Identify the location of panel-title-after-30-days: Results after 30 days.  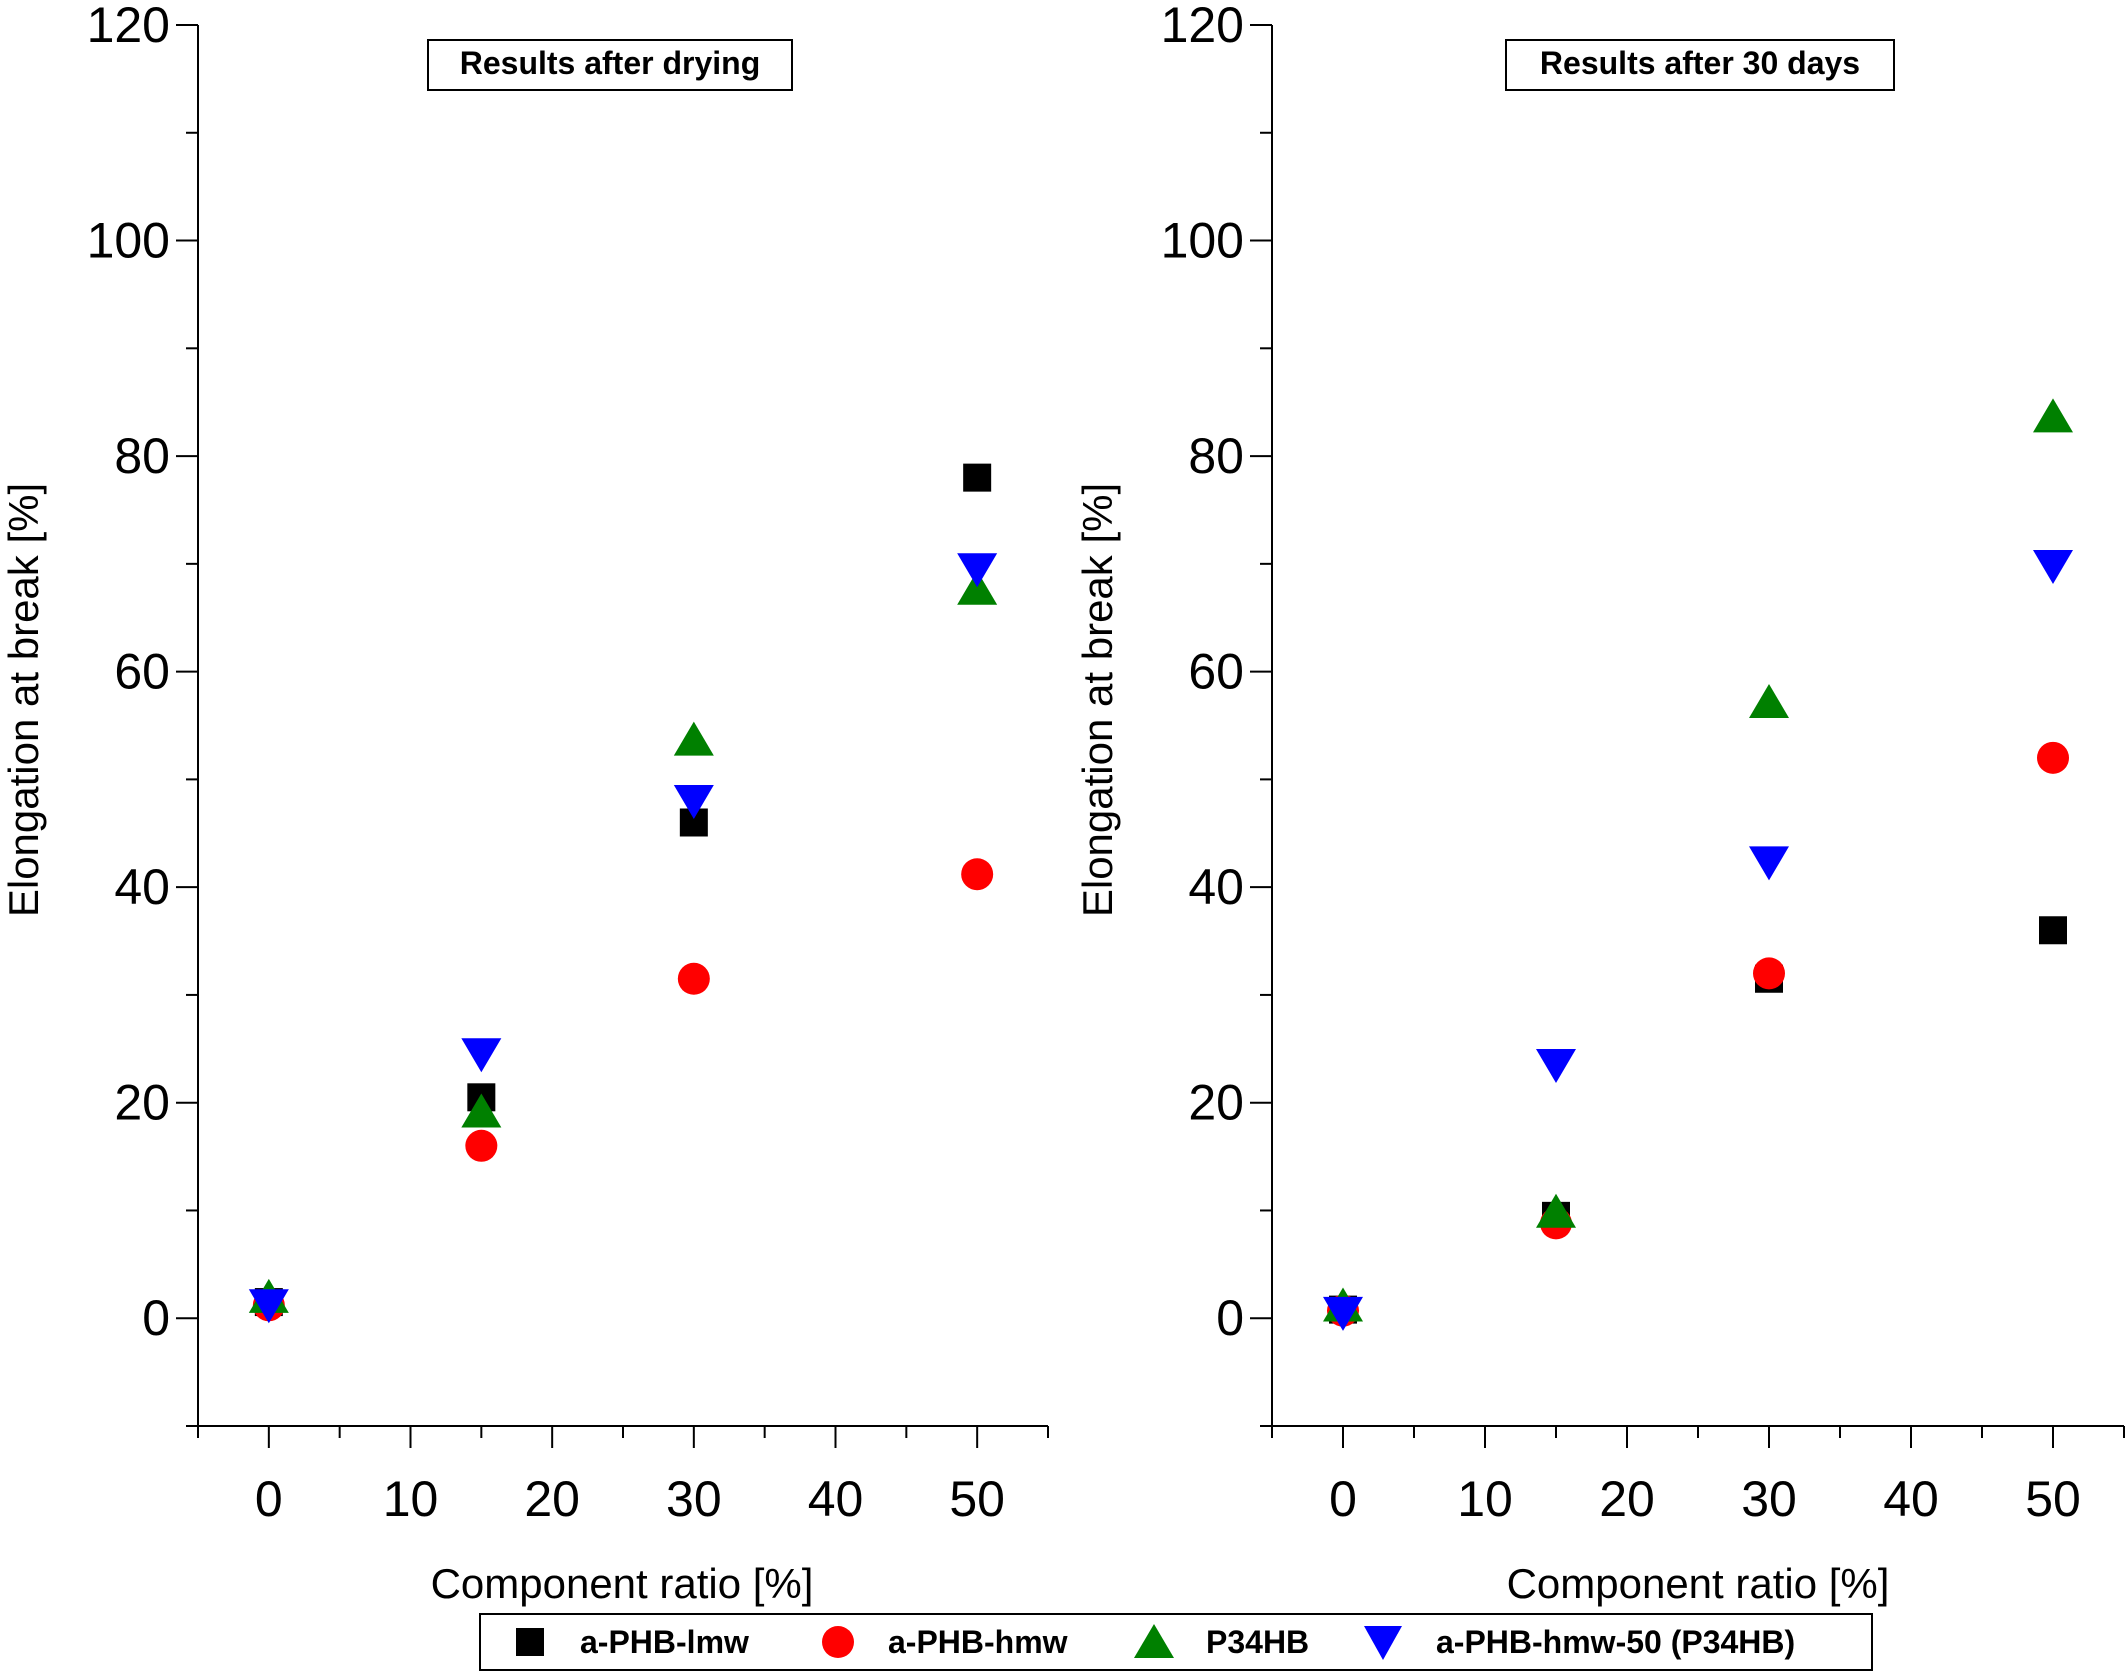
(1700, 65).